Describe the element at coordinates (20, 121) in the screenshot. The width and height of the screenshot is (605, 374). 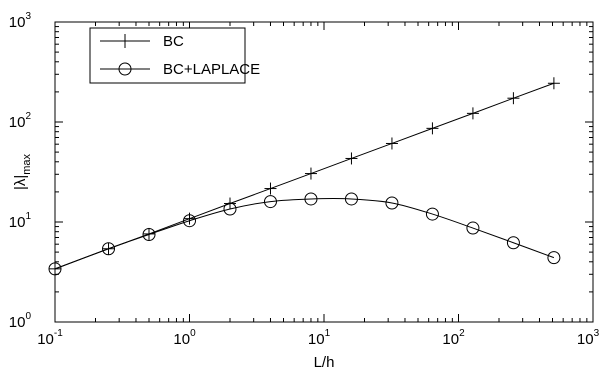
I see `y-tick-label: 10²` at that location.